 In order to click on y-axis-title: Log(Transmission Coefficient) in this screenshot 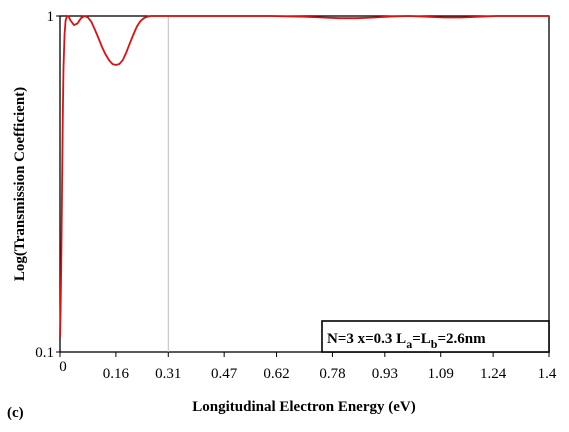, I will do `click(20, 184)`.